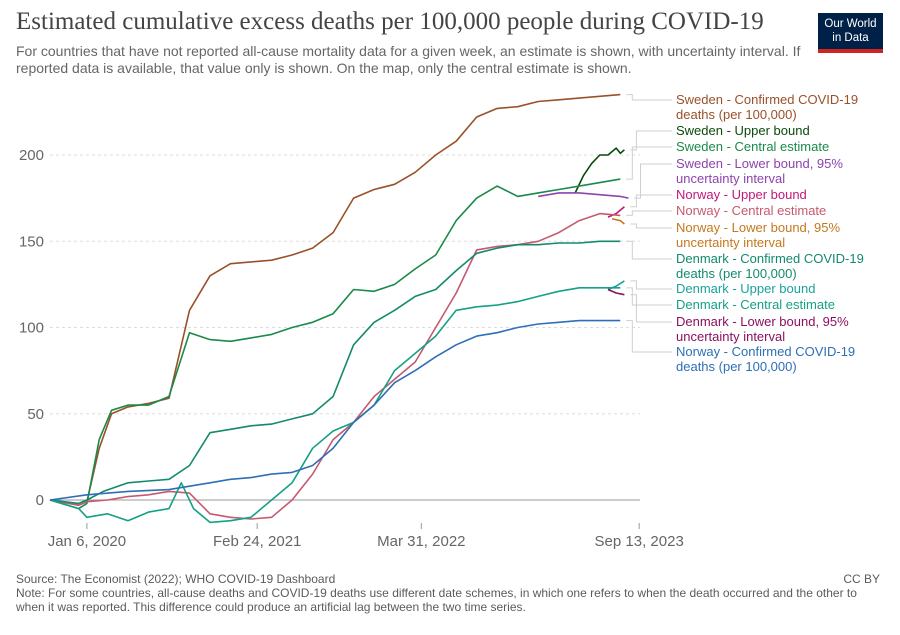 The image size is (900, 635). What do you see at coordinates (257, 541) in the screenshot?
I see `x-tick-label: Feb 24, 2021` at bounding box center [257, 541].